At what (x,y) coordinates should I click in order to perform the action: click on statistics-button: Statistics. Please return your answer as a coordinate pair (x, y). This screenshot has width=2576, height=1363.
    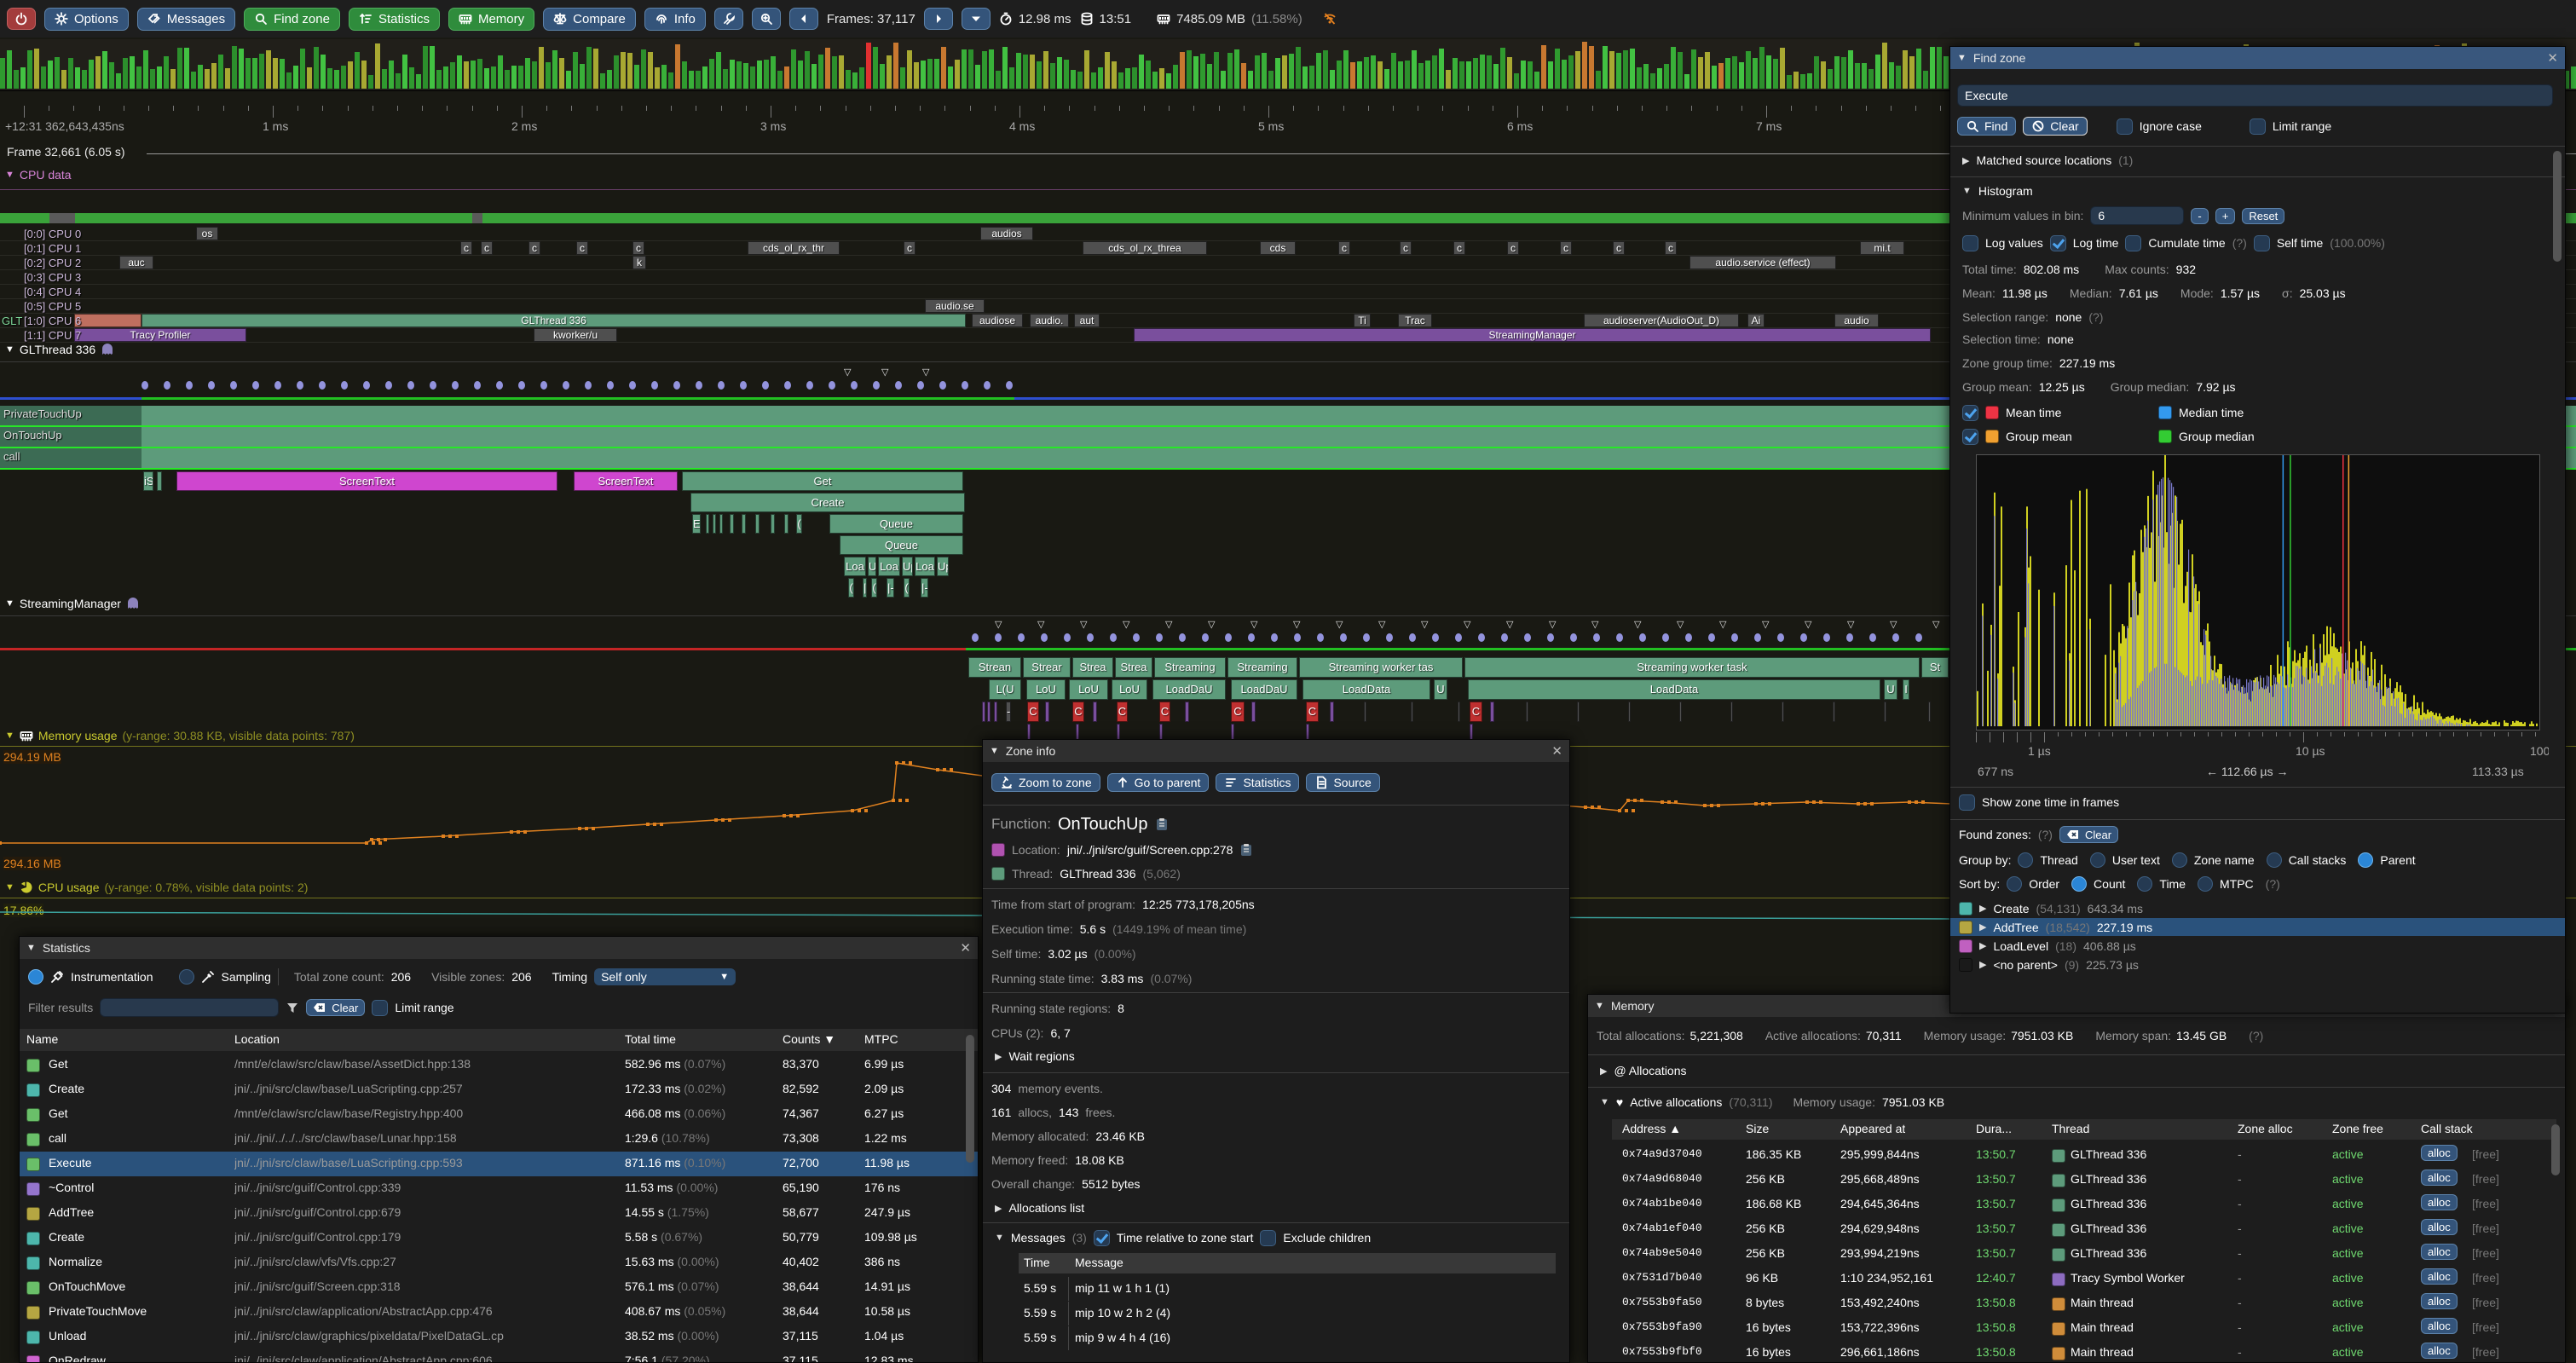
    Looking at the image, I should click on (394, 19).